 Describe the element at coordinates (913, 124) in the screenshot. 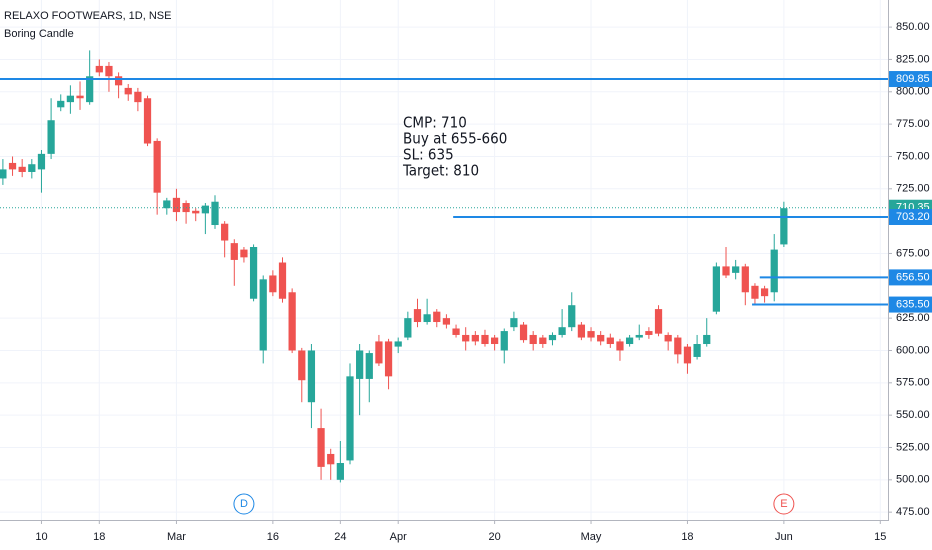

I see `y-tick-label: 775.00` at that location.